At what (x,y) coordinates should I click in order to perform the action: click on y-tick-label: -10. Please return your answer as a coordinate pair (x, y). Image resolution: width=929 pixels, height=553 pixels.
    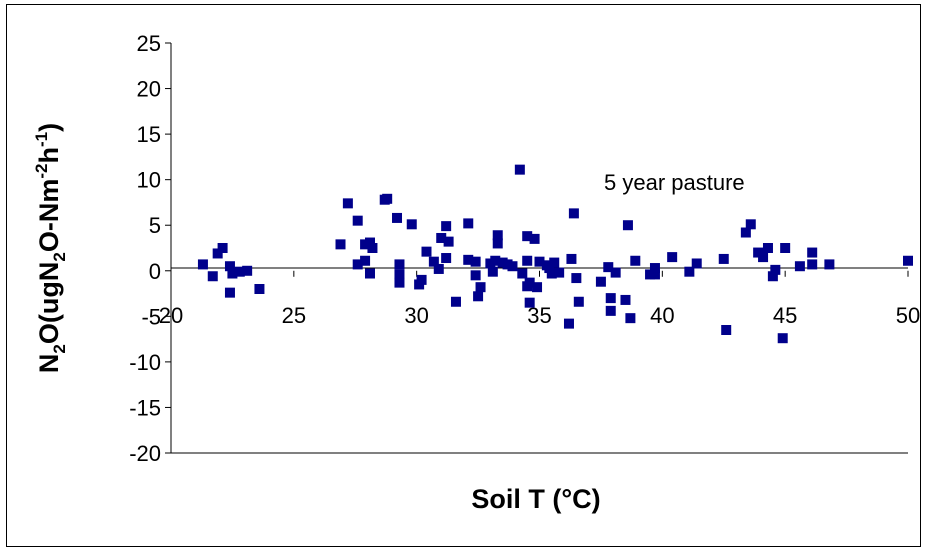
    Looking at the image, I should click on (145, 362).